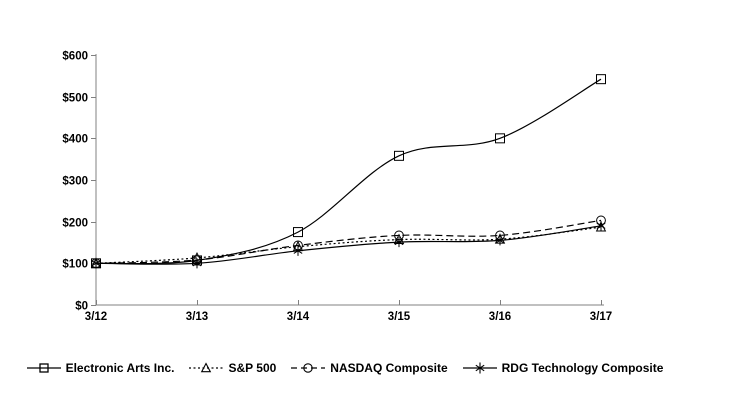  Describe the element at coordinates (75, 224) in the screenshot. I see `y-axis-label: $200` at that location.